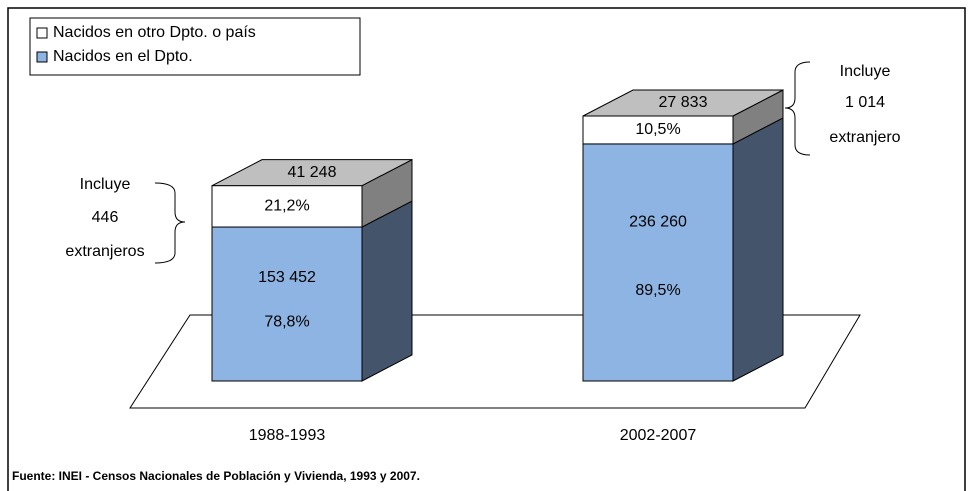 Image resolution: width=972 pixels, height=491 pixels. Describe the element at coordinates (287, 435) in the screenshot. I see `x-tick-label: 1988-1993` at that location.